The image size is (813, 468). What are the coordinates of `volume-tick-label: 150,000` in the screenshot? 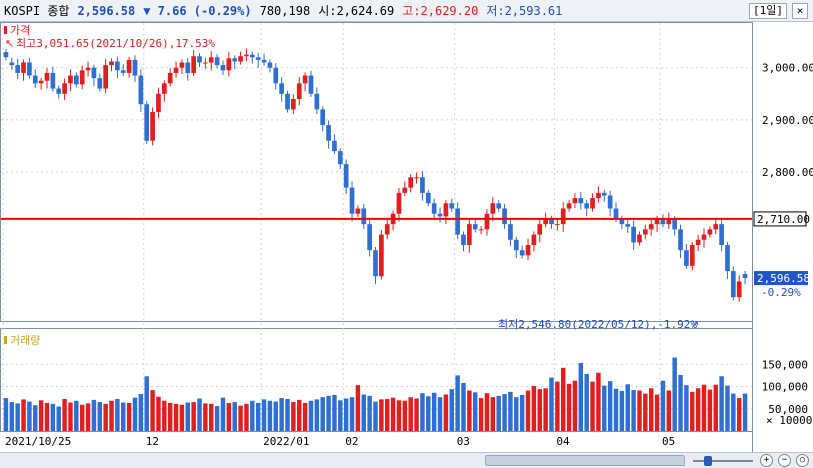 It's located at (785, 364).